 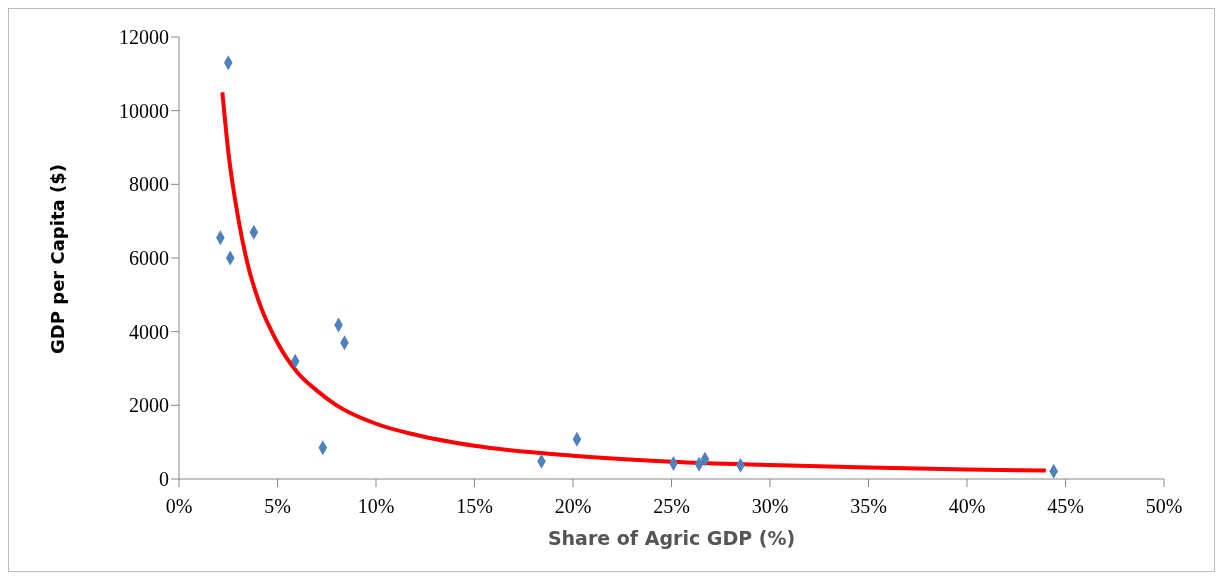 What do you see at coordinates (179, 506) in the screenshot?
I see `x-tick-label: 0%` at bounding box center [179, 506].